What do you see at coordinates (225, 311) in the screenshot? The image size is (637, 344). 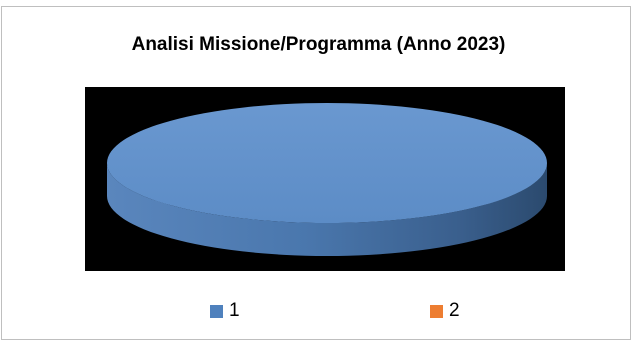 I see `legend-item-1: 1` at bounding box center [225, 311].